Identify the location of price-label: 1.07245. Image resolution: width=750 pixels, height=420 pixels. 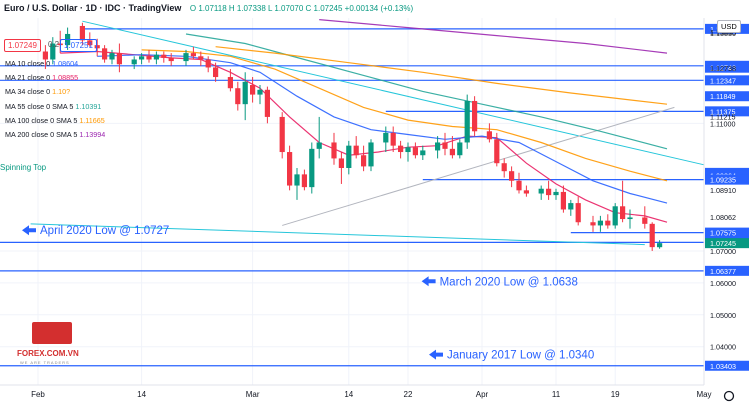
(723, 243).